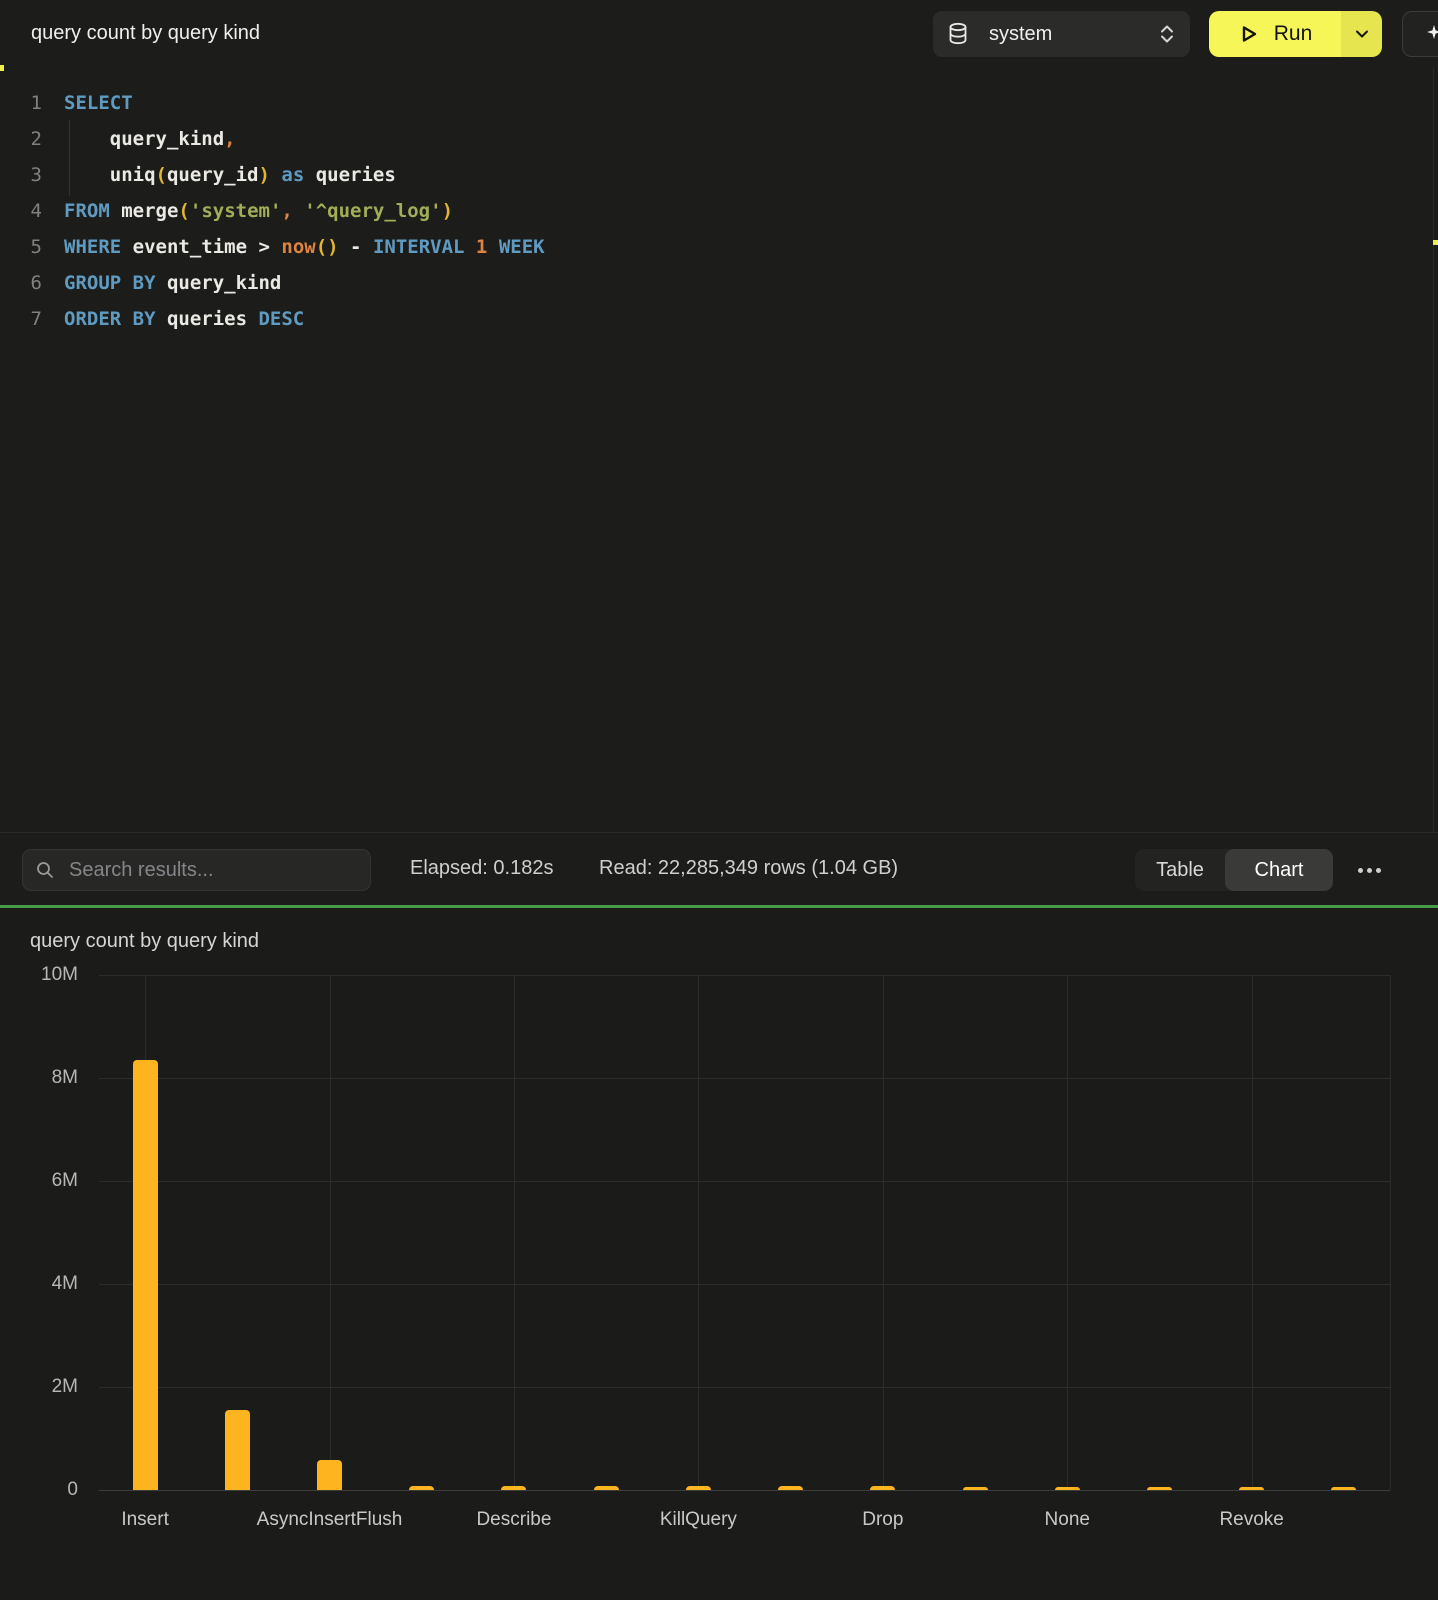  Describe the element at coordinates (64, 1386) in the screenshot. I see `y-axis-tick-label: 2M` at that location.